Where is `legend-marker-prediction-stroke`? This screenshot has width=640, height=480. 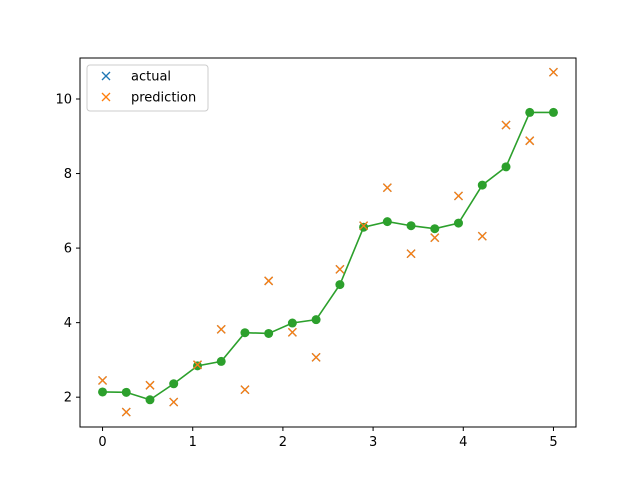 legend-marker-prediction-stroke is located at coordinates (106, 97).